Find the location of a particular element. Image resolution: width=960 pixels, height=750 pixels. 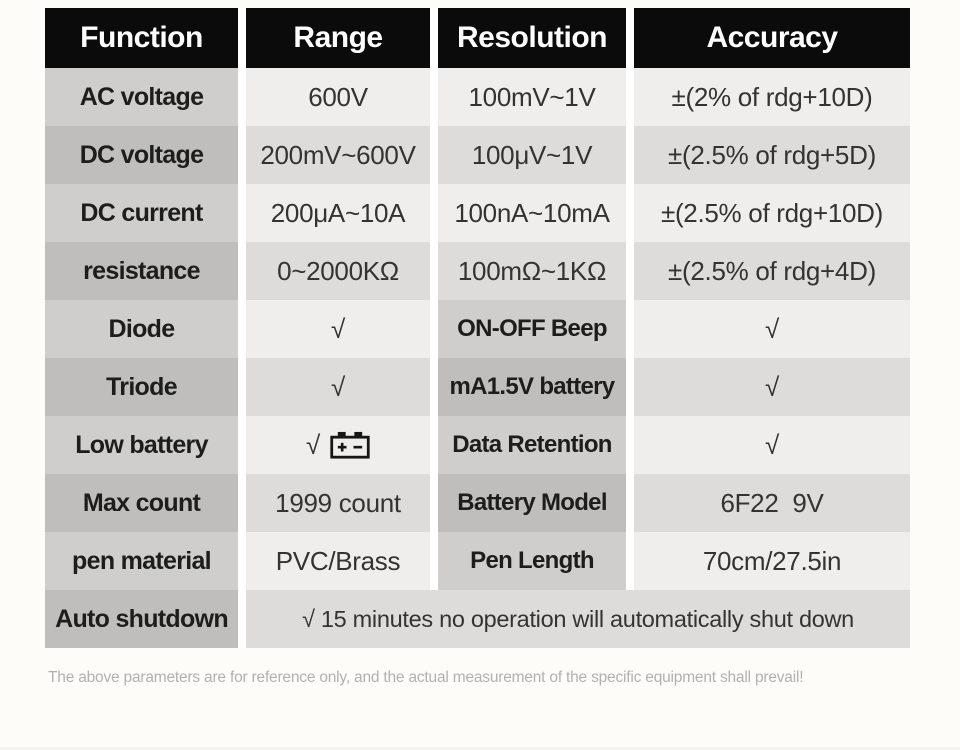

range-value-text: 600V is located at coordinates (338, 96).